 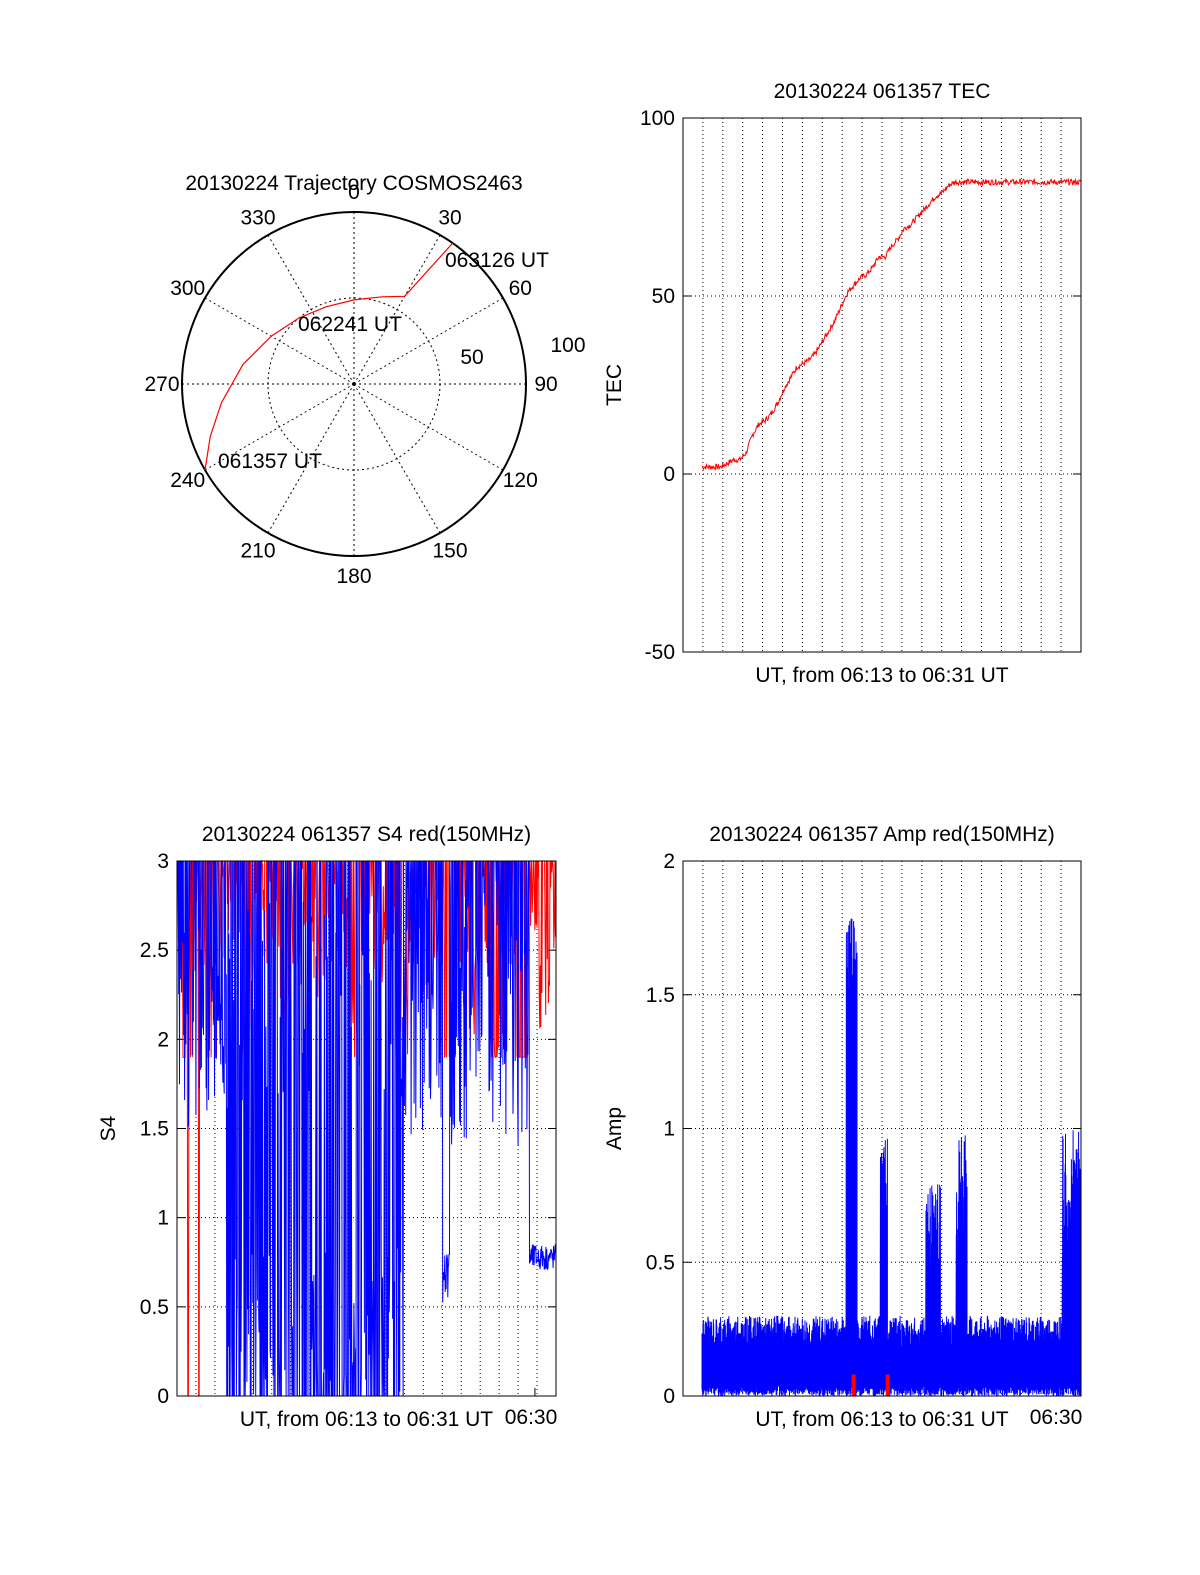 What do you see at coordinates (353, 576) in the screenshot?
I see `angle-tick-label: 180` at bounding box center [353, 576].